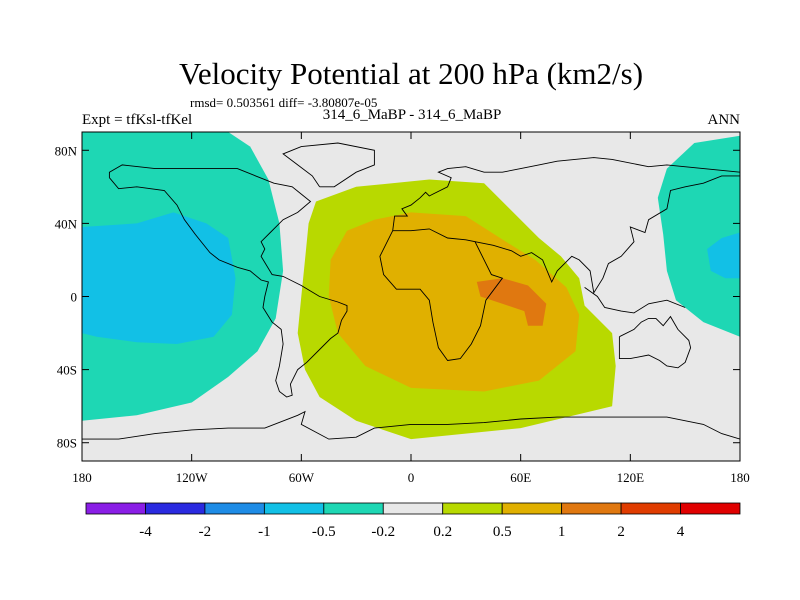 Image resolution: width=800 pixels, height=600 pixels. Describe the element at coordinates (66, 223) in the screenshot. I see `y-tick-label: 40N` at that location.